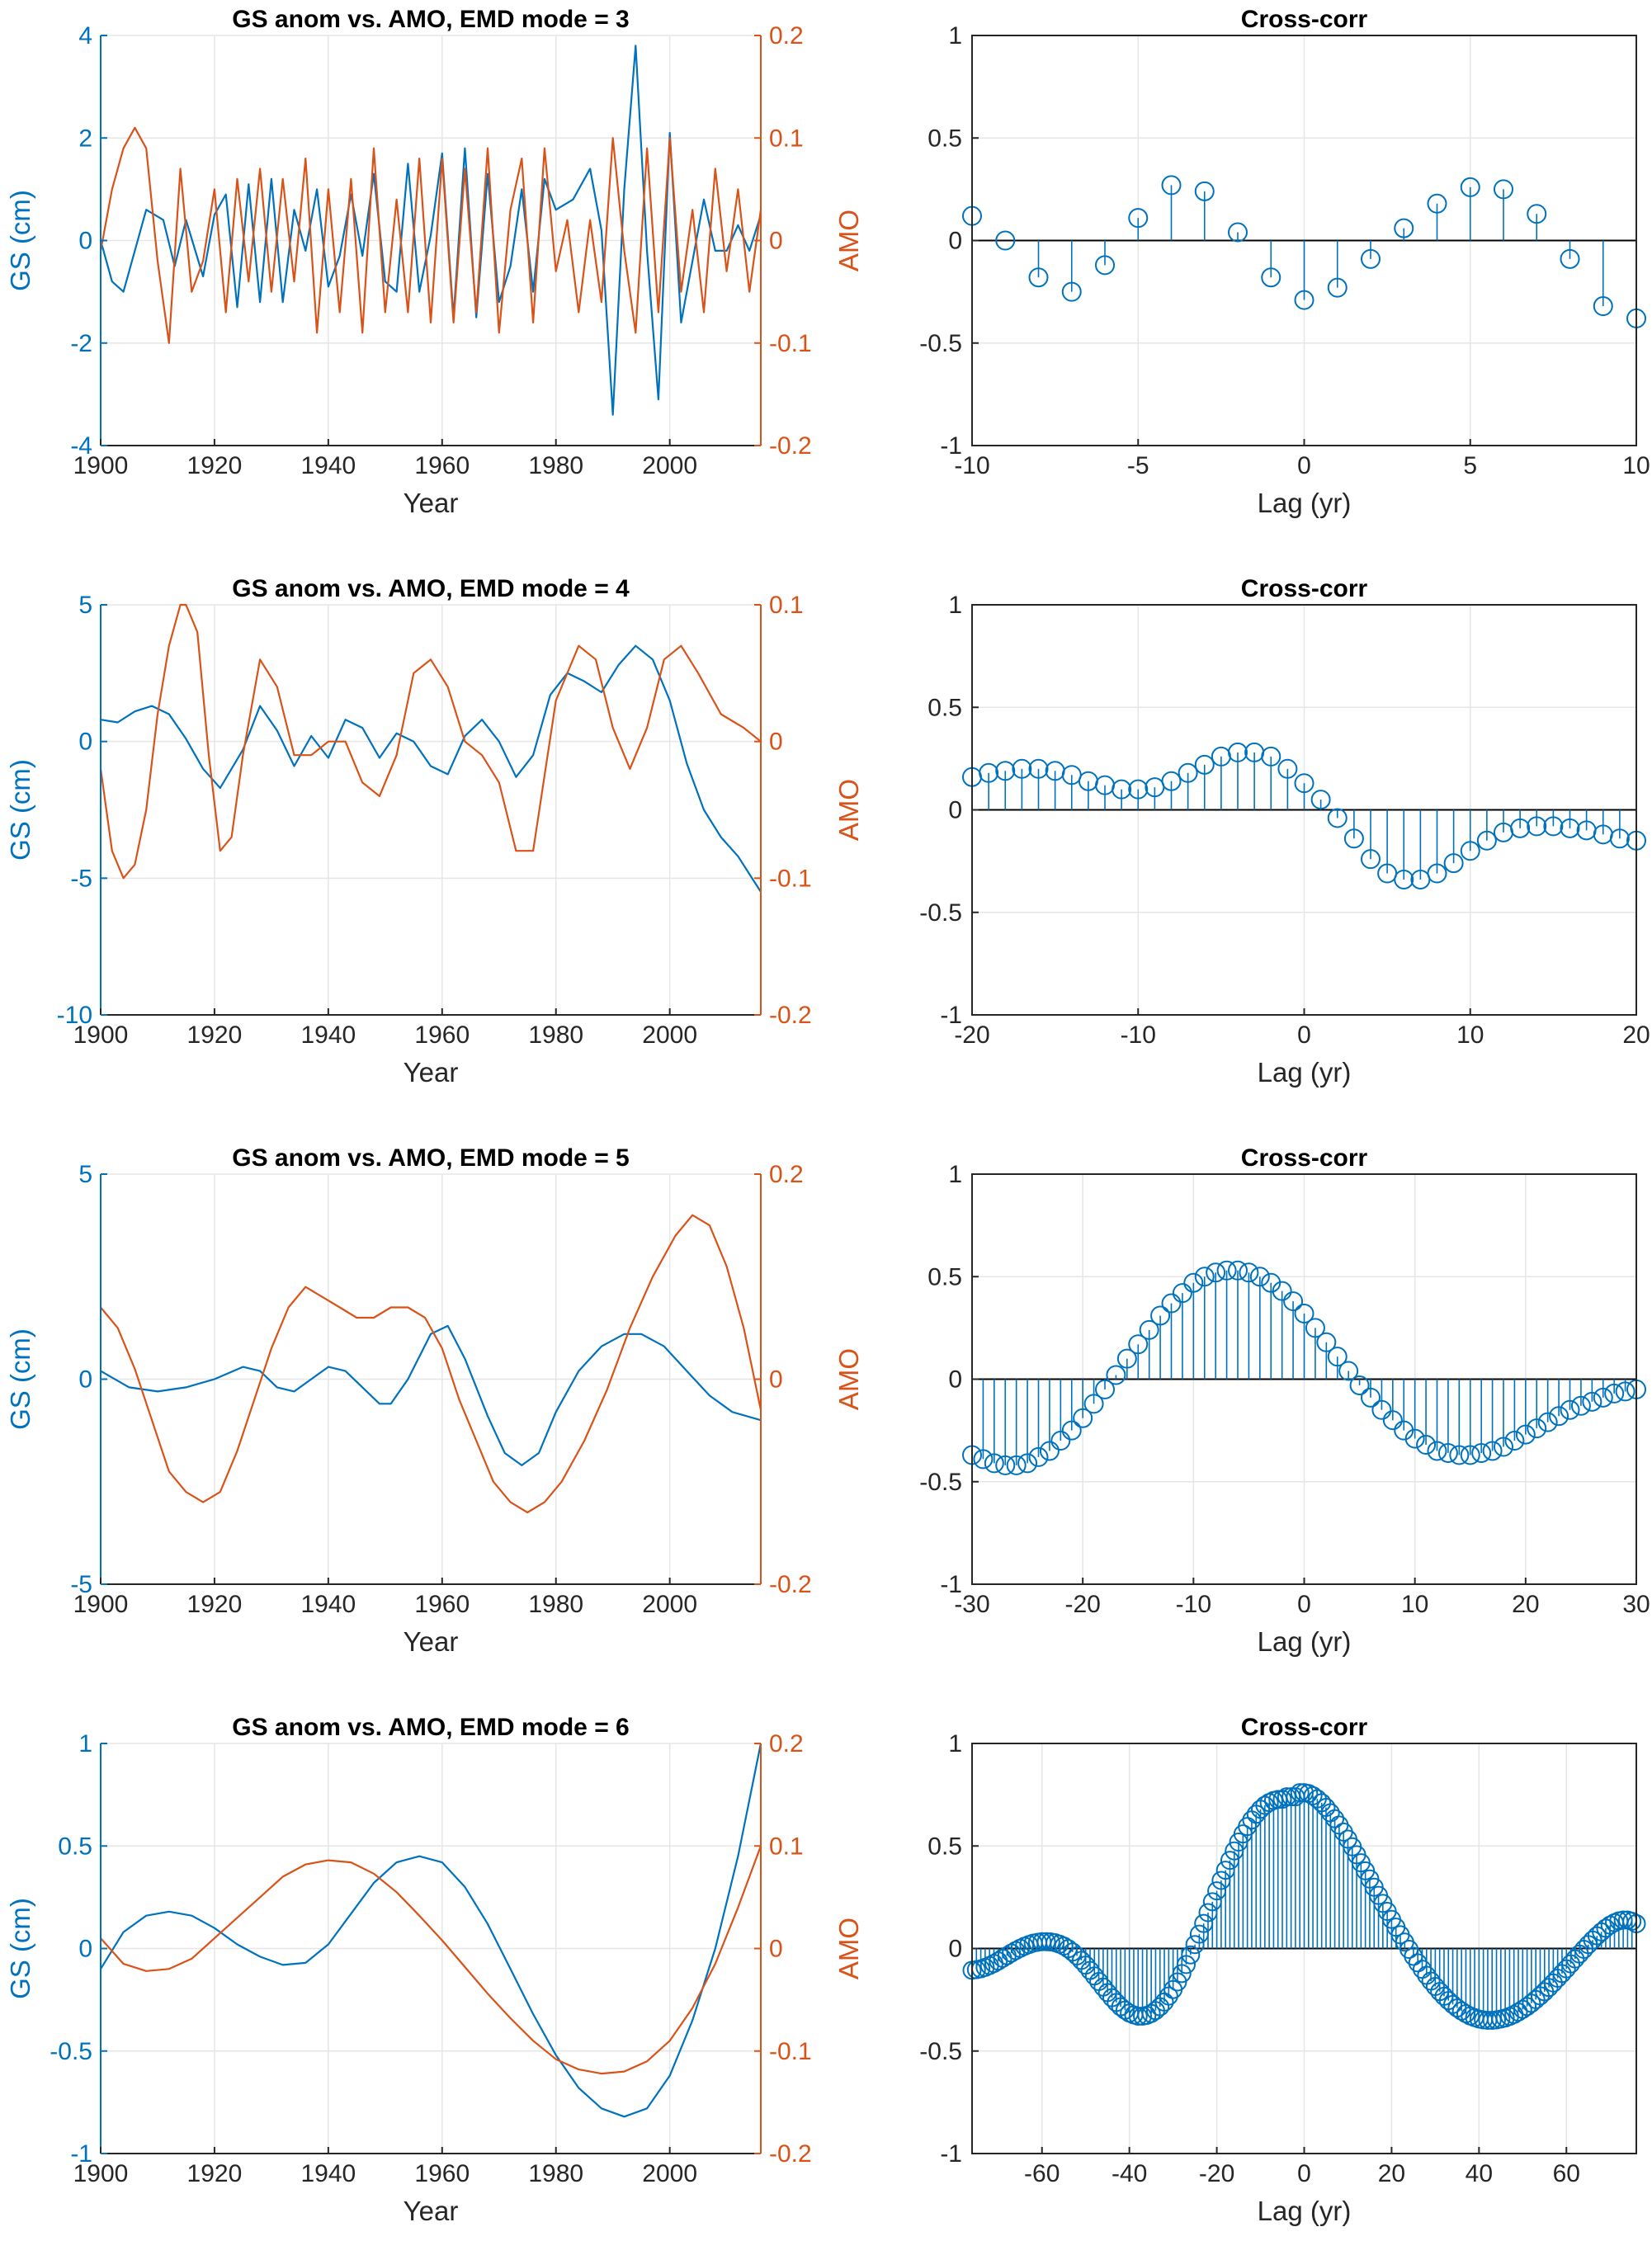 Image resolution: width=1652 pixels, height=2241 pixels. What do you see at coordinates (787, 36) in the screenshot?
I see `right-y-tick-label: 0.2` at bounding box center [787, 36].